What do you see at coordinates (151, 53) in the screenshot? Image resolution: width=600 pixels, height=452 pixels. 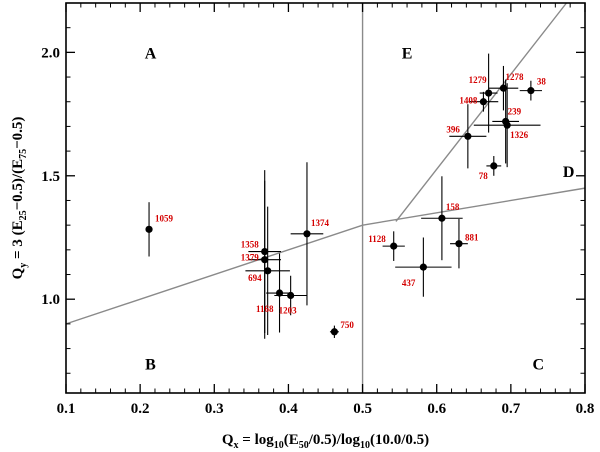 I see `region-label-a: A` at bounding box center [151, 53].